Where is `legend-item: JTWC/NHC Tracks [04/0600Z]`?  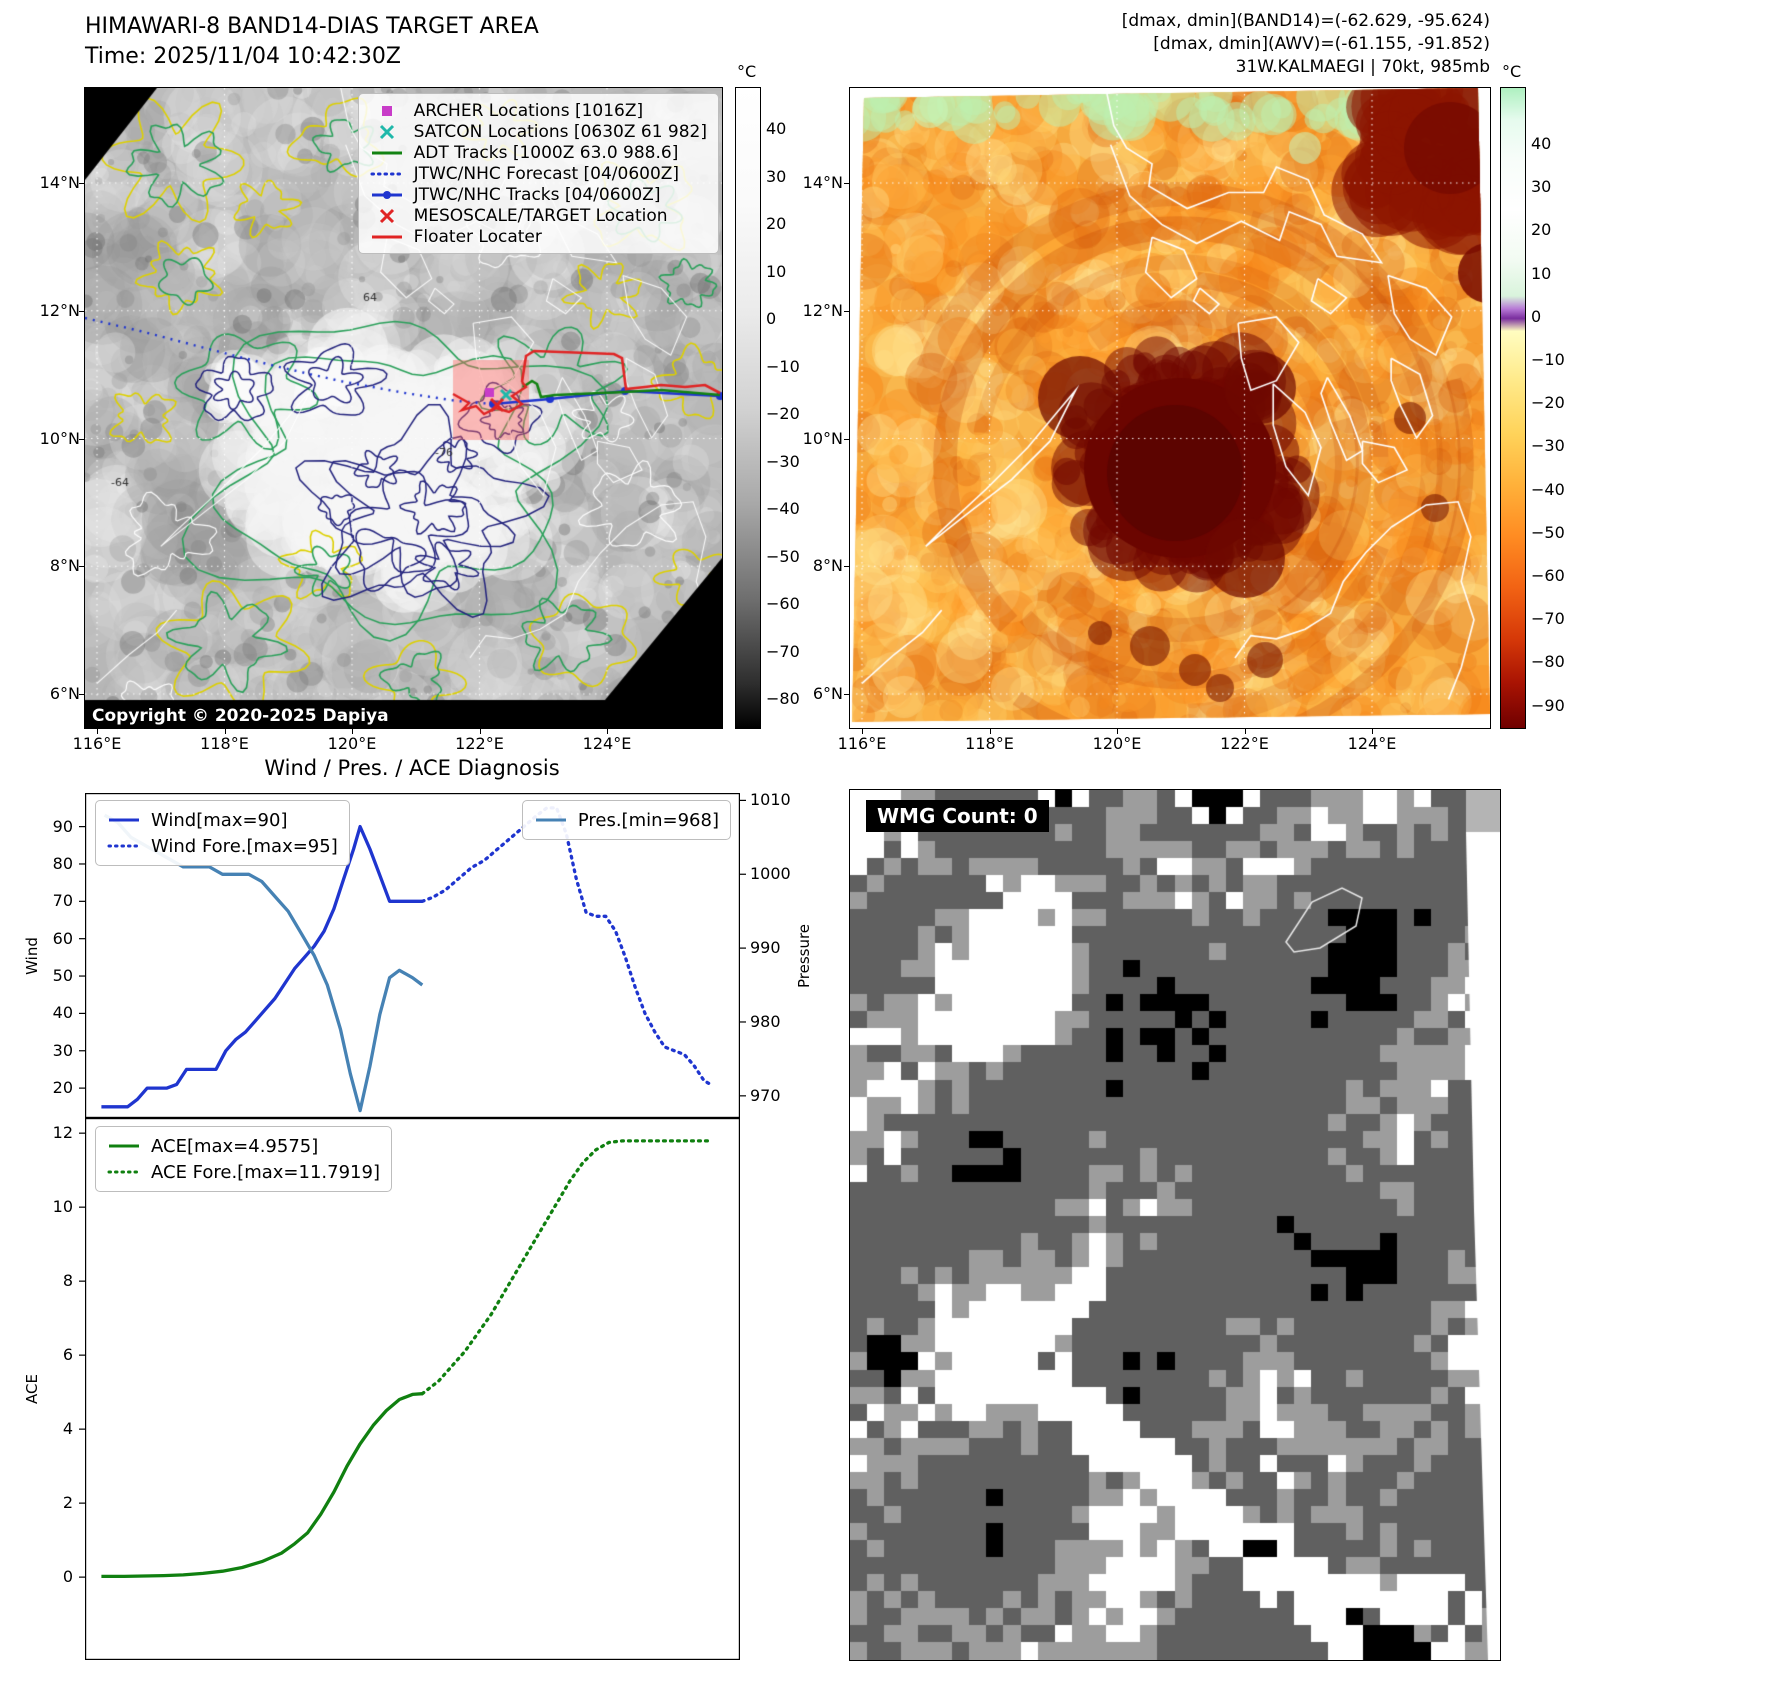 legend-item: JTWC/NHC Tracks [04/0600Z] is located at coordinates (538, 194).